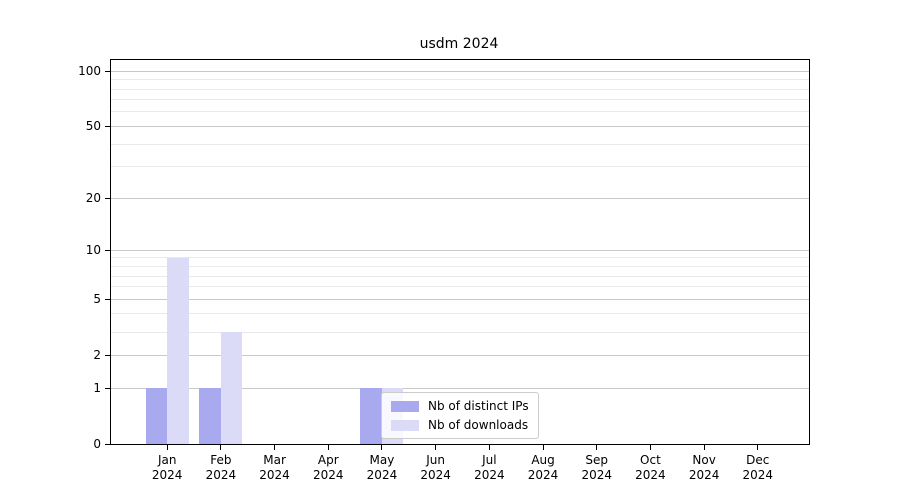 The height and width of the screenshot is (500, 900). Describe the element at coordinates (274, 467) in the screenshot. I see `x-tick-label: Mar 2024` at that location.